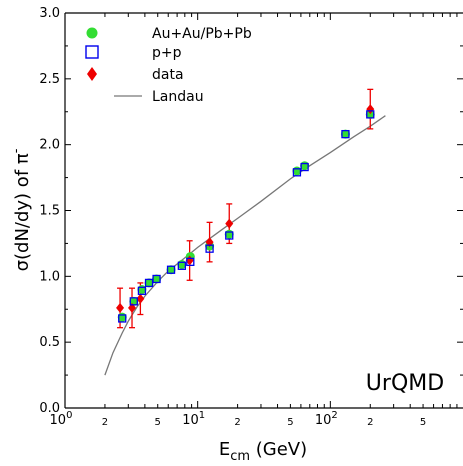 This screenshot has height=466, width=463. Describe the element at coordinates (92, 33) in the screenshot. I see `legend-auau-marker` at that location.